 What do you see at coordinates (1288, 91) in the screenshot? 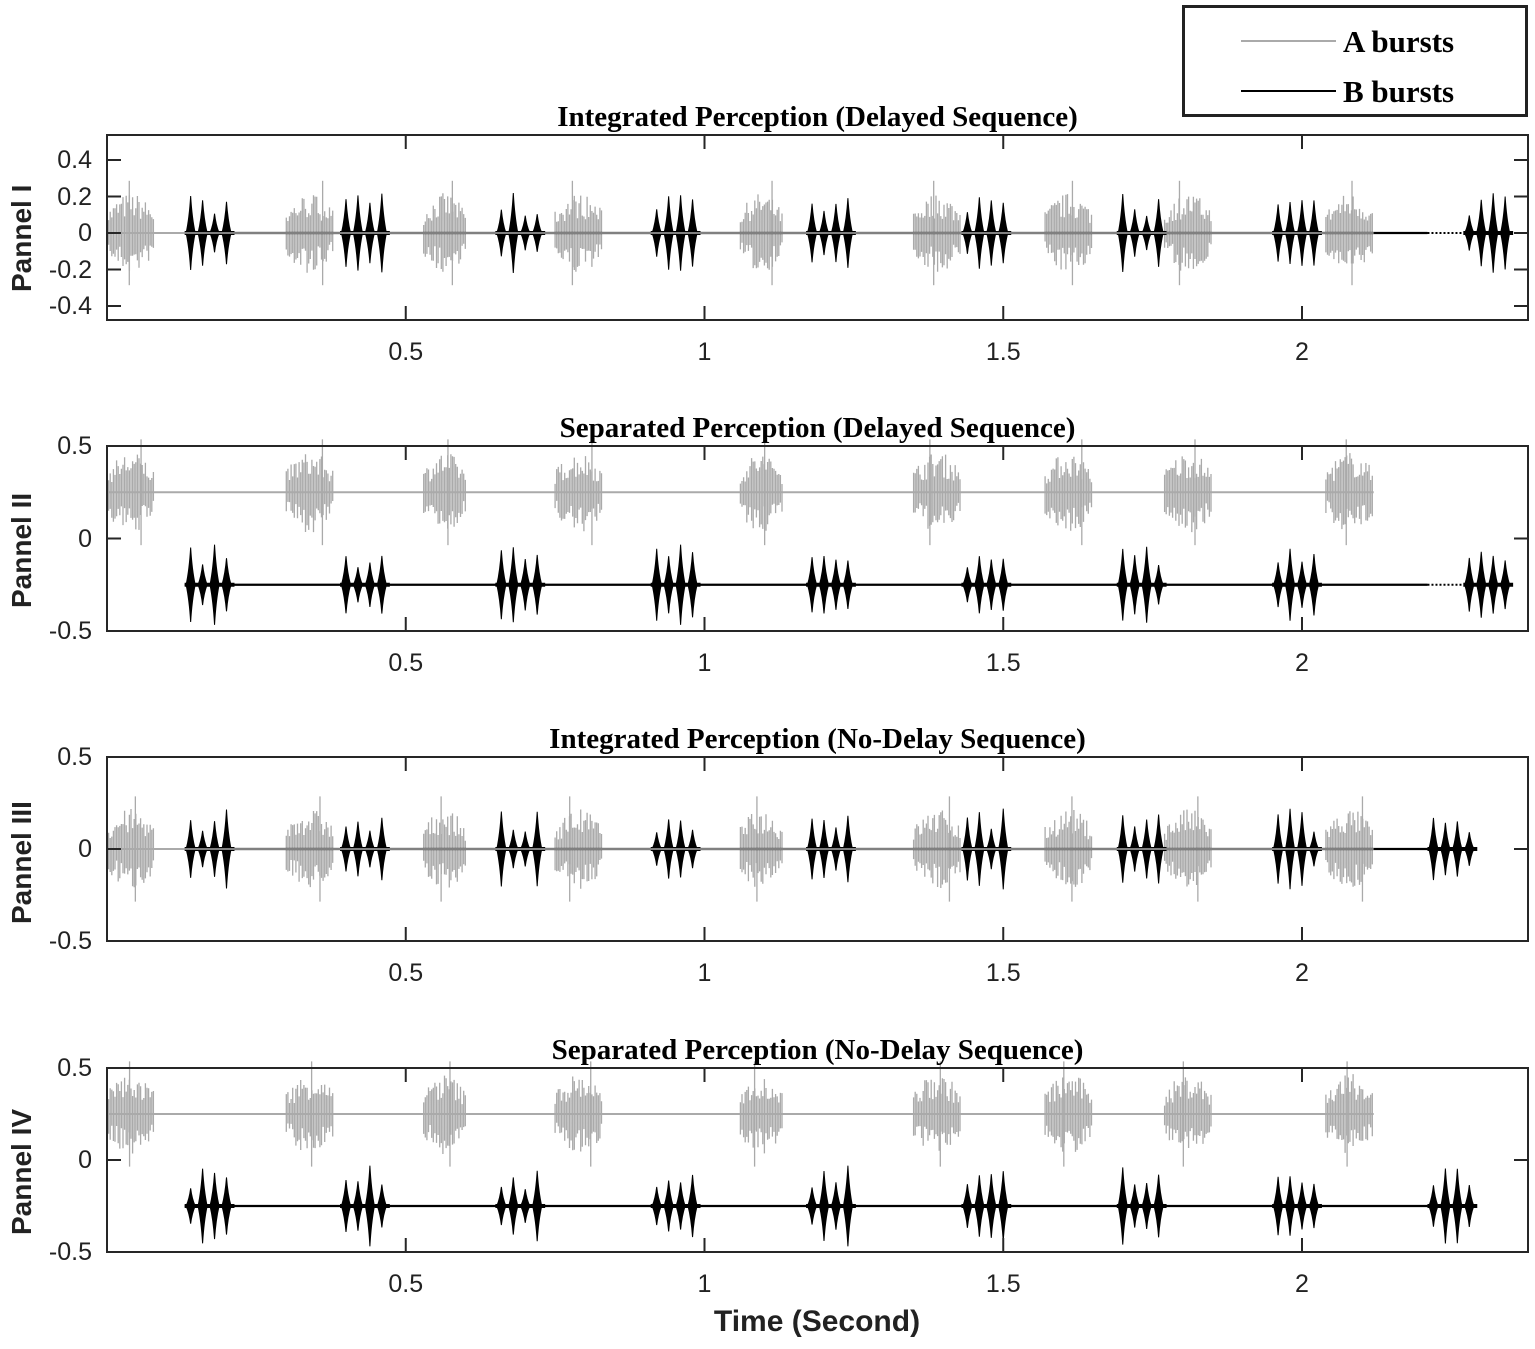
I see `legend-swatch-b` at bounding box center [1288, 91].